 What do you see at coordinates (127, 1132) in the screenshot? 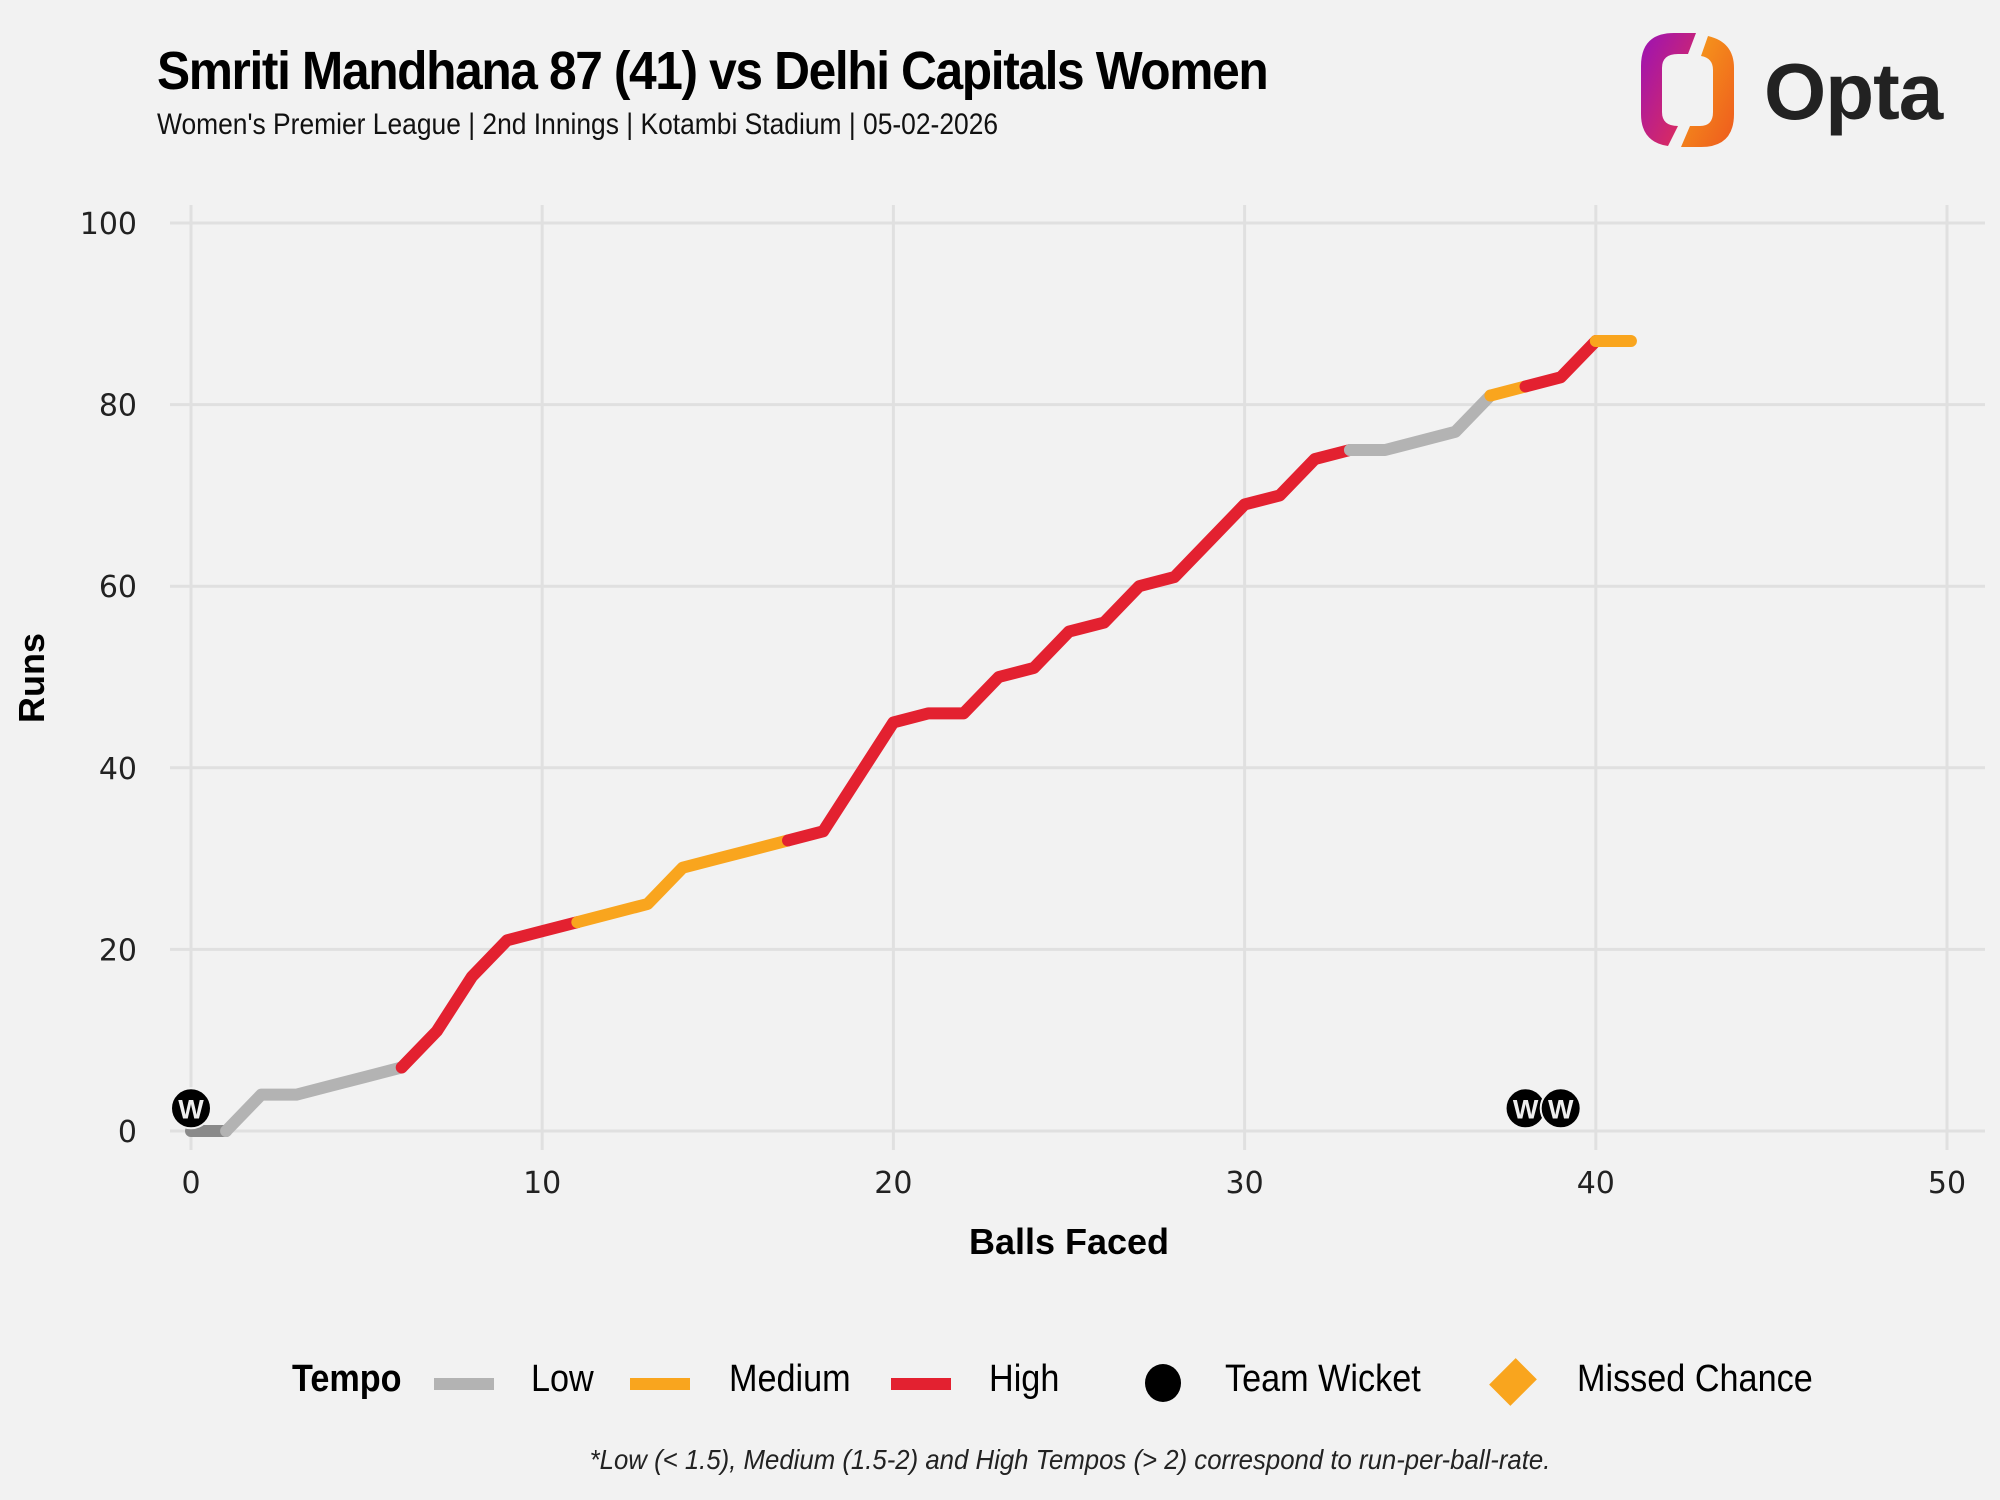
I see `y-tick-label: 0` at bounding box center [127, 1132].